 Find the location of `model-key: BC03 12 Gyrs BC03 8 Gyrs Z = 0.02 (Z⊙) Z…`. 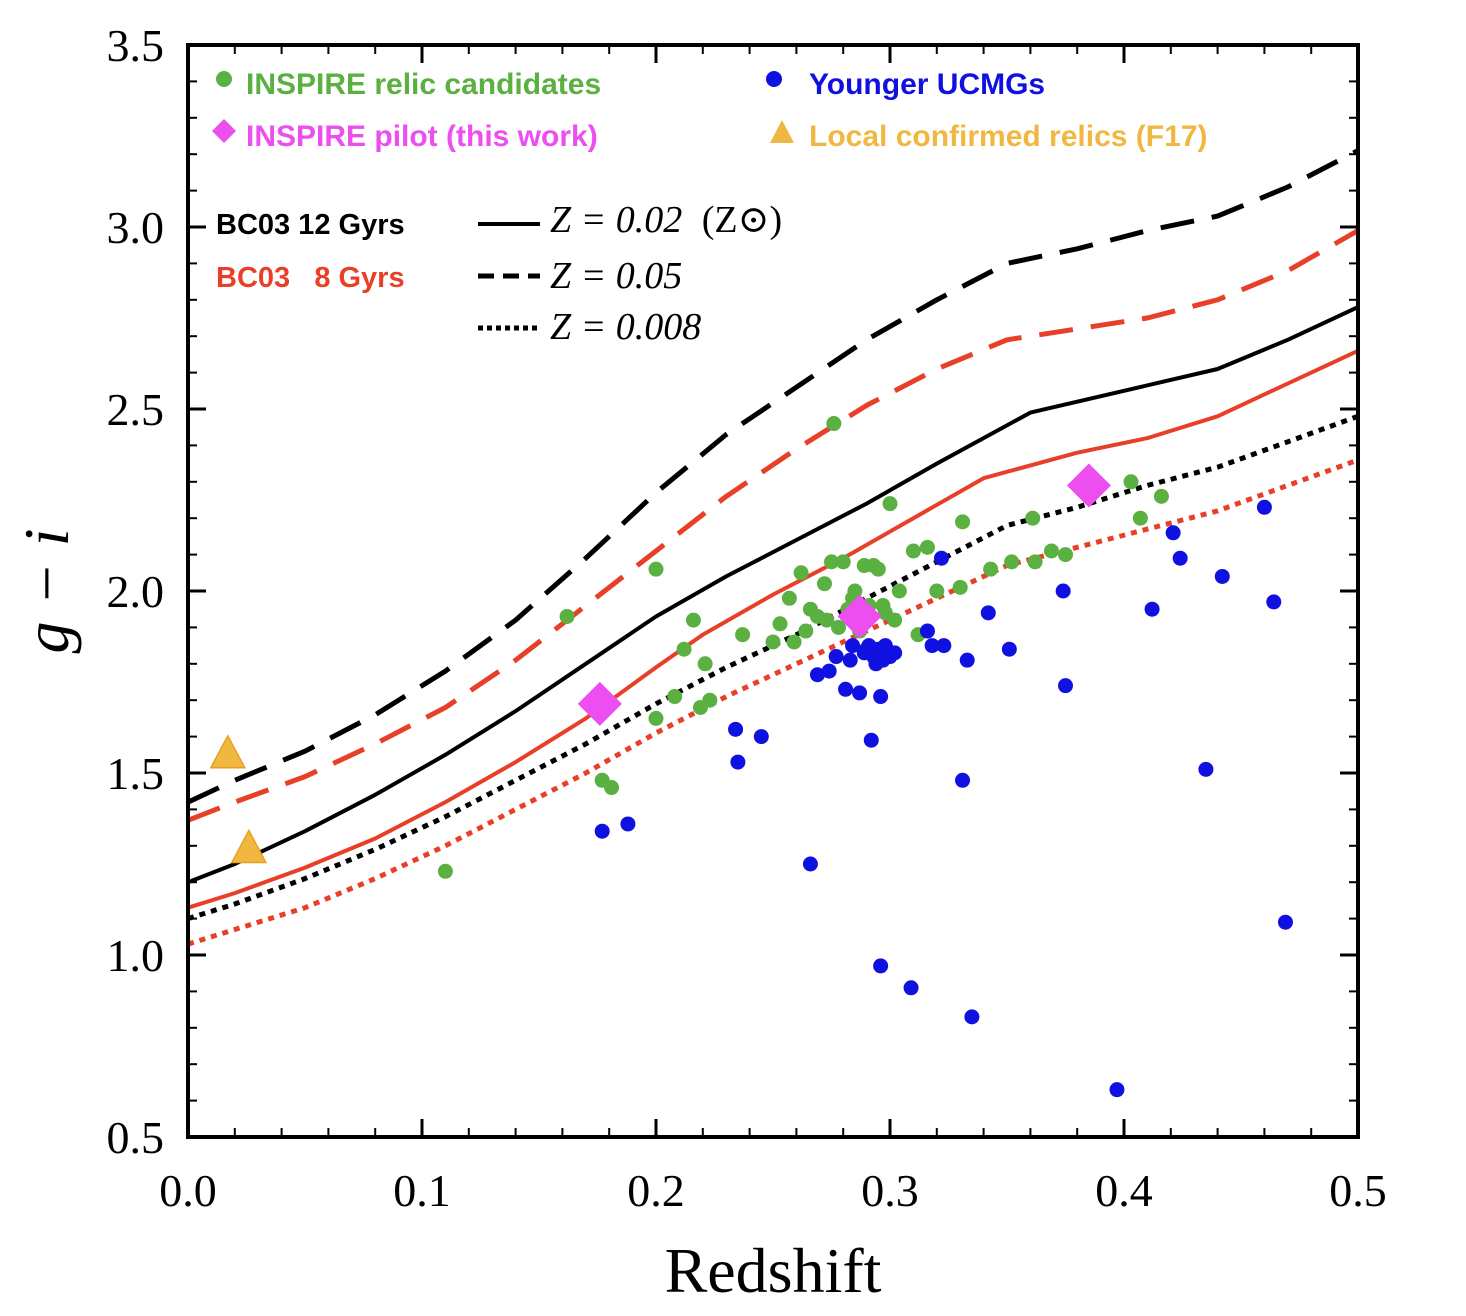

model-key: BC03 12 Gyrs BC03 8 Gyrs Z = 0.02 (Z⊙) Z… is located at coordinates (499, 273).